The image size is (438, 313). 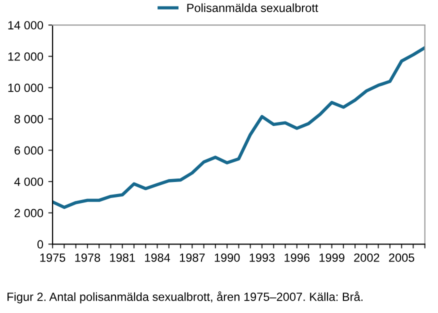 What do you see at coordinates (87, 257) in the screenshot?
I see `x-tick-label: 1978` at bounding box center [87, 257].